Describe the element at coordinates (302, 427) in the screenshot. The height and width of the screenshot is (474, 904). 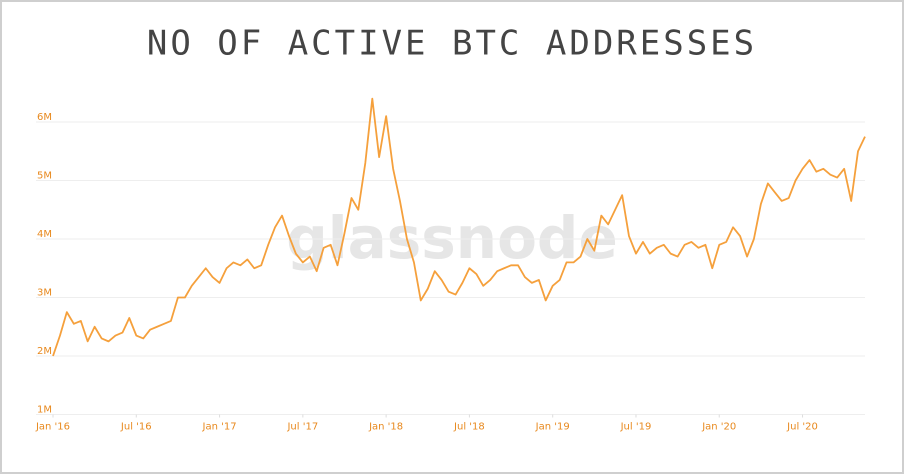
I see `x-tick-label: Jul '17` at that location.